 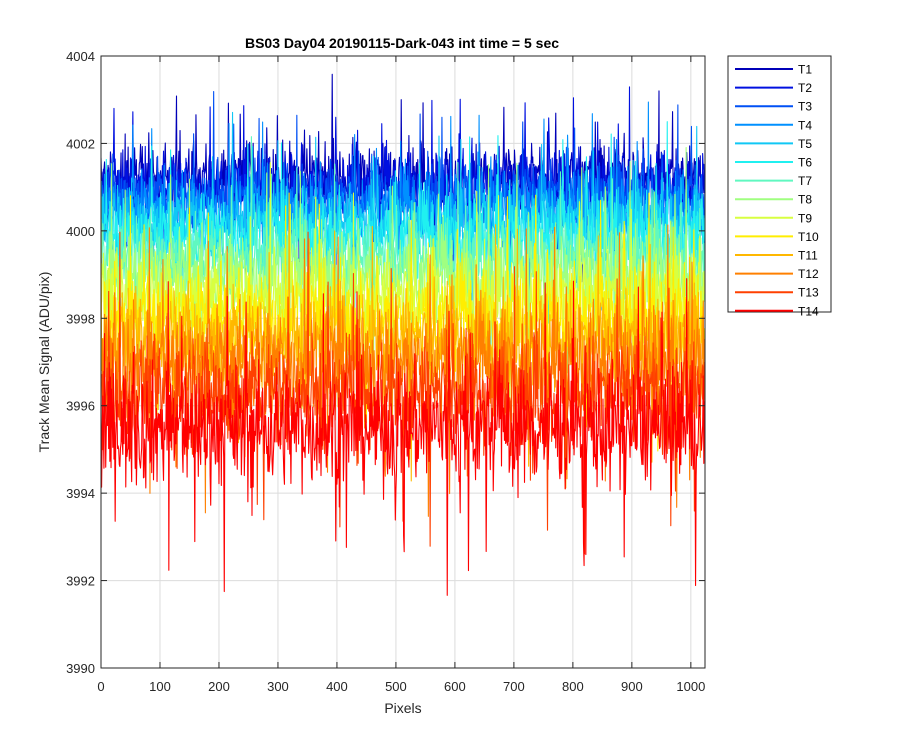 I want to click on x-axis-label: Pixels, so click(x=402, y=708).